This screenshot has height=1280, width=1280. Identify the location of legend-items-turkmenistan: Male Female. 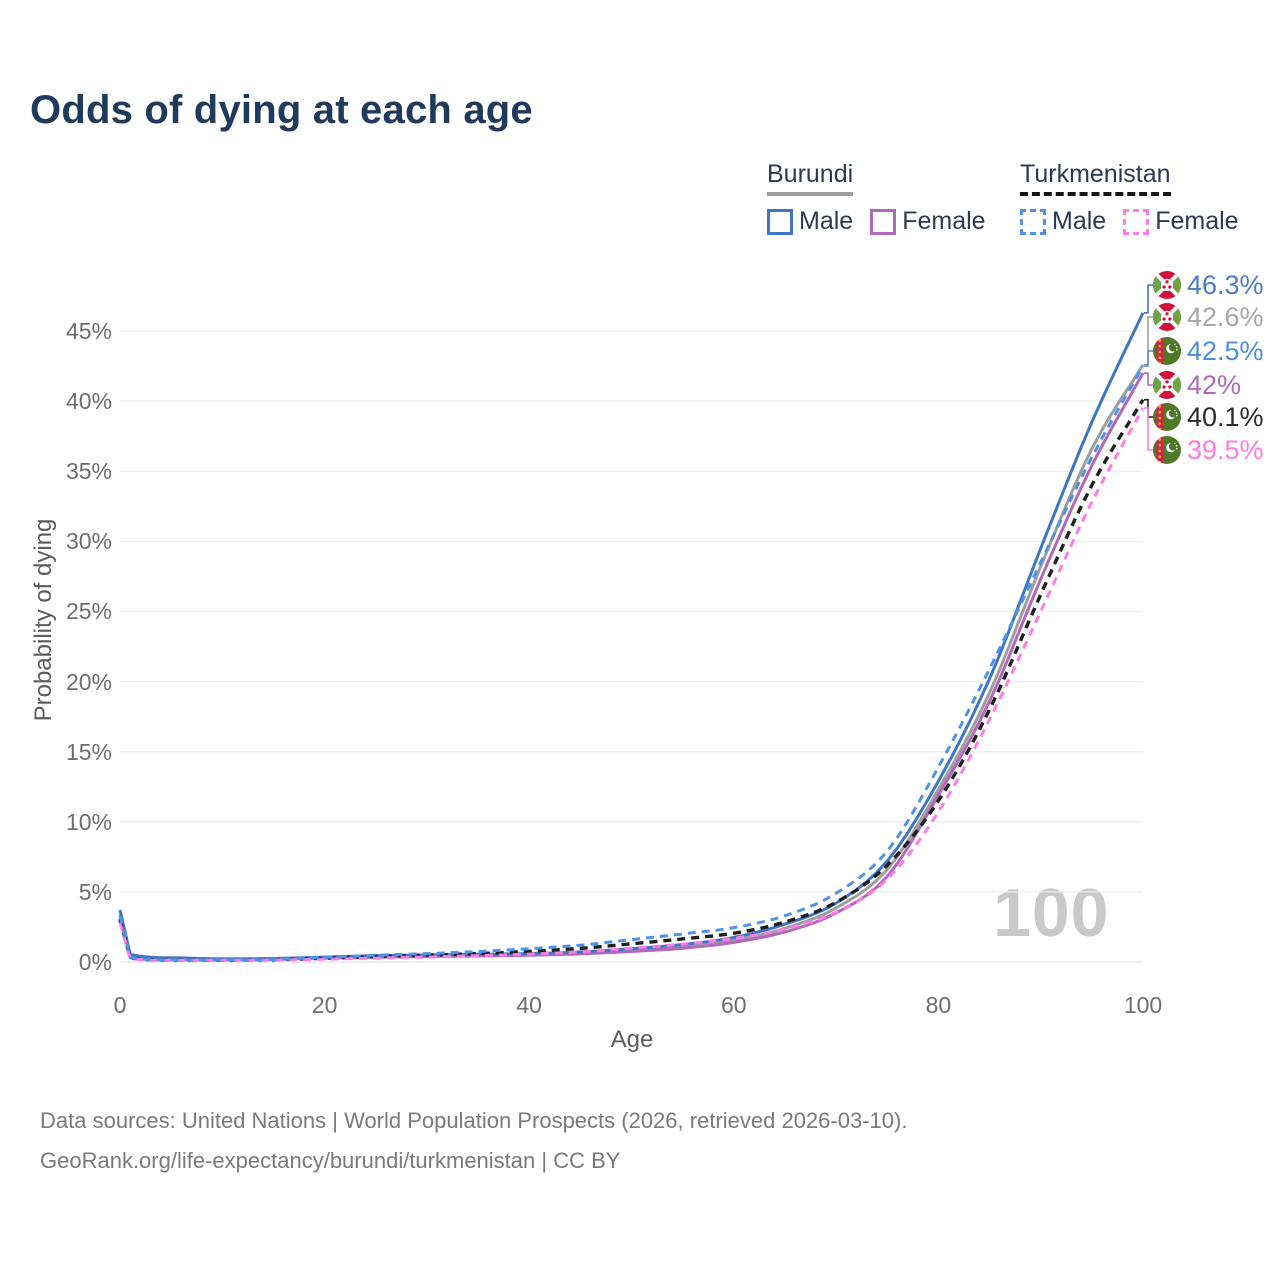
(1129, 221).